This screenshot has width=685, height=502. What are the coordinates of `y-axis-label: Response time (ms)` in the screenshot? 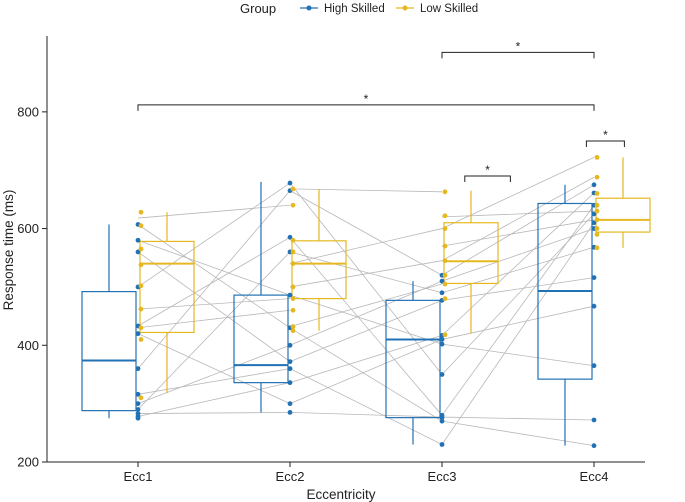 It's located at (8, 250).